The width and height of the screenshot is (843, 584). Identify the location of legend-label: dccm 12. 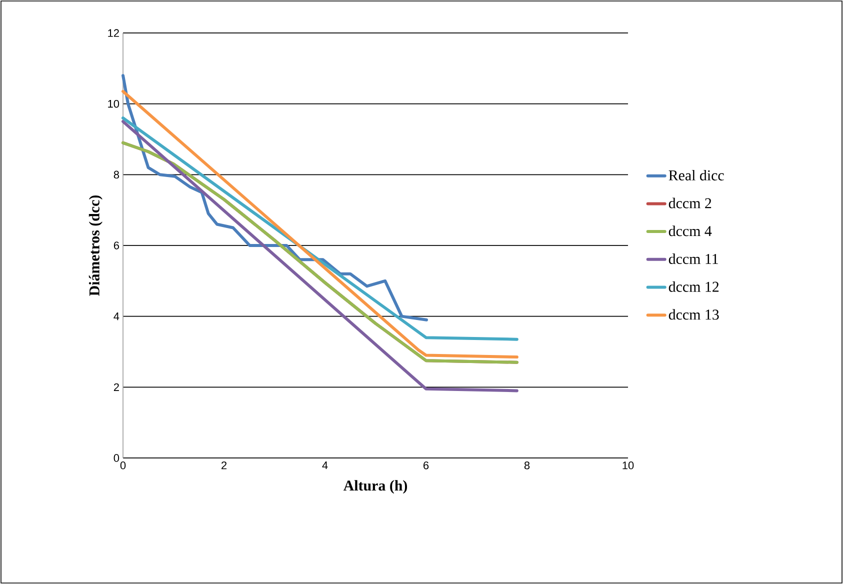
(693, 286).